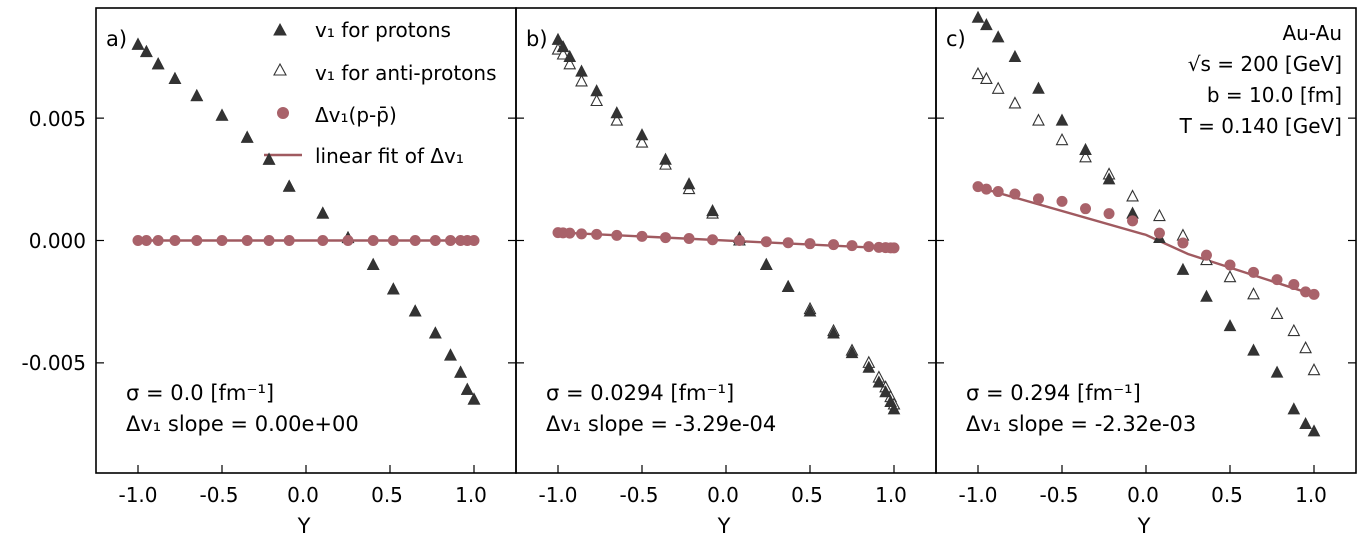 The width and height of the screenshot is (1364, 537). Describe the element at coordinates (640, 393) in the screenshot. I see `panel-b-sigma: σ = 0.0294 [fm⁻¹]` at that location.